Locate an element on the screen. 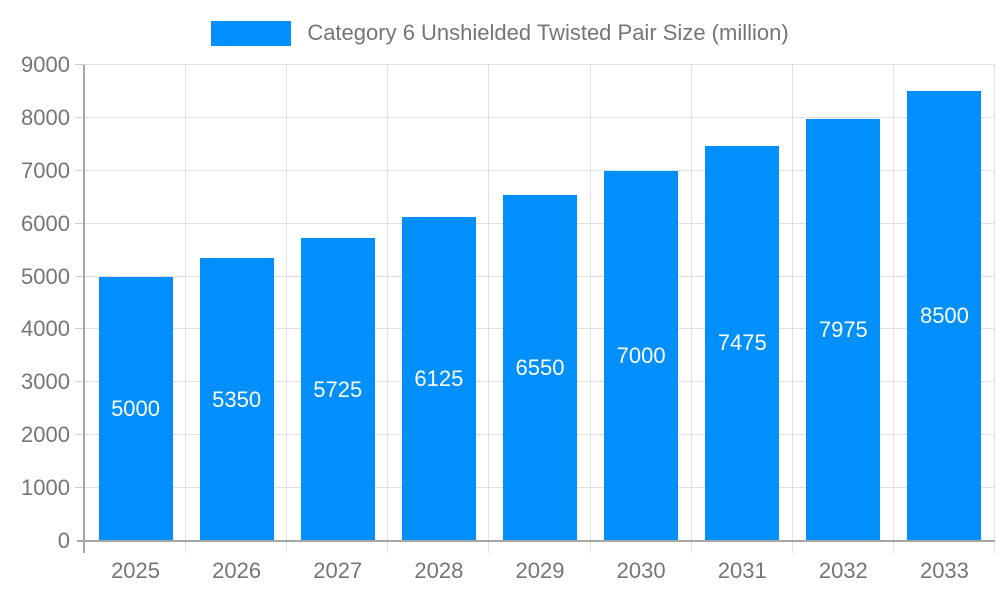  y-axis-label: 8000 is located at coordinates (45, 117).